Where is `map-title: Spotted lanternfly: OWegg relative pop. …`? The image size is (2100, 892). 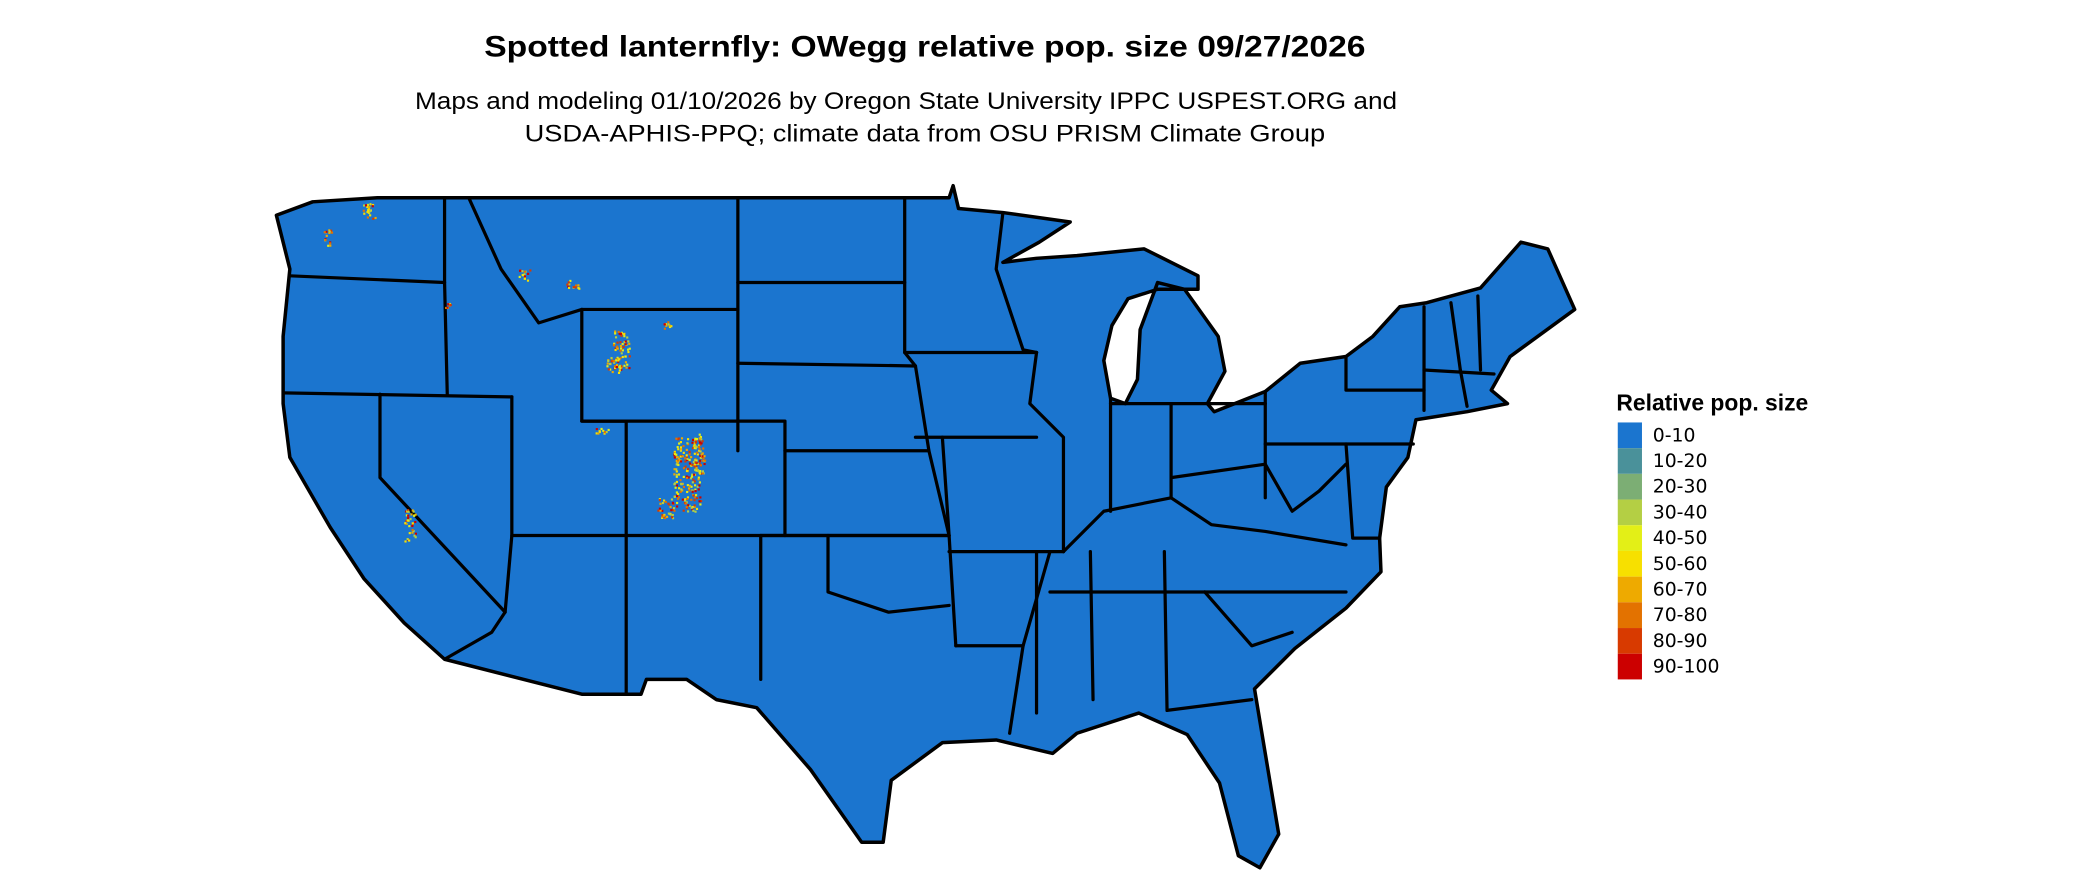
map-title: Spotted lanternfly: OWegg relative pop. … is located at coordinates (924, 47).